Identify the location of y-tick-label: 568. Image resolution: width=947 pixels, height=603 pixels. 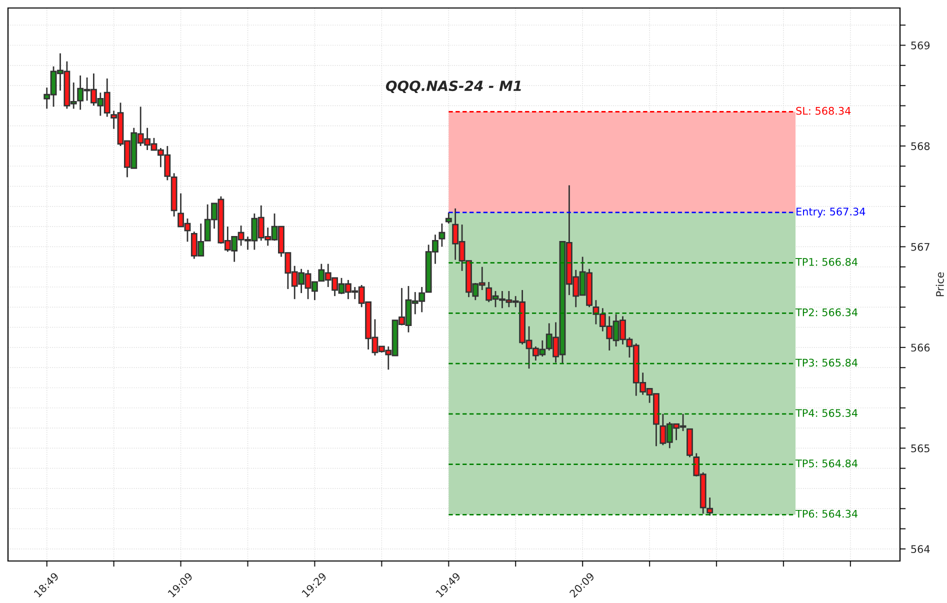
(920, 146).